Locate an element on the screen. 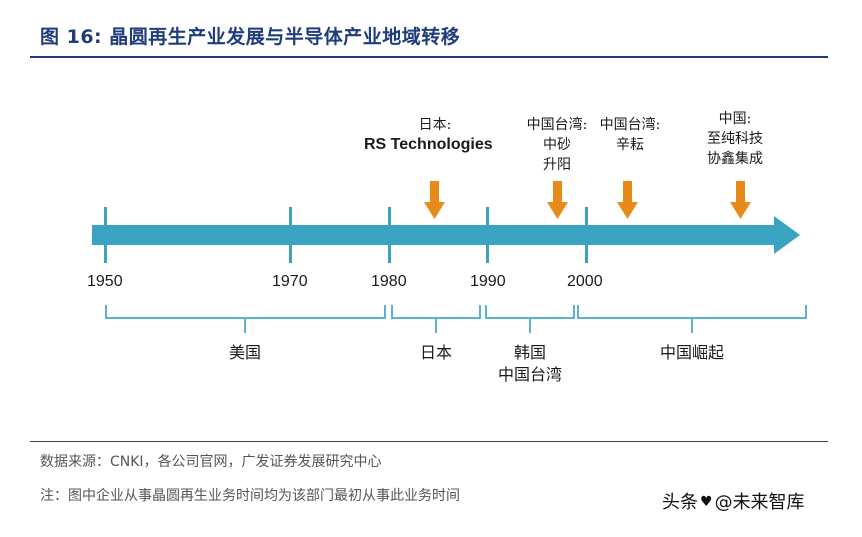 Image resolution: width=862 pixels, height=537 pixels. company-sinoamerican-name-1: 中砂 is located at coordinates (557, 145).